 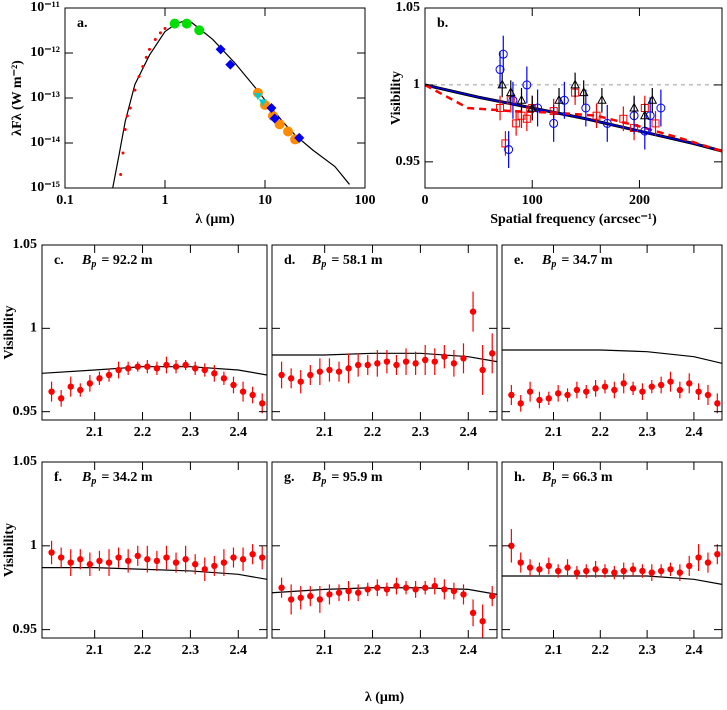 What do you see at coordinates (612, 342) in the screenshot?
I see `panel: 2.1 2.2 2.3 2.4 e. Bp = 34.7 m` at bounding box center [612, 342].